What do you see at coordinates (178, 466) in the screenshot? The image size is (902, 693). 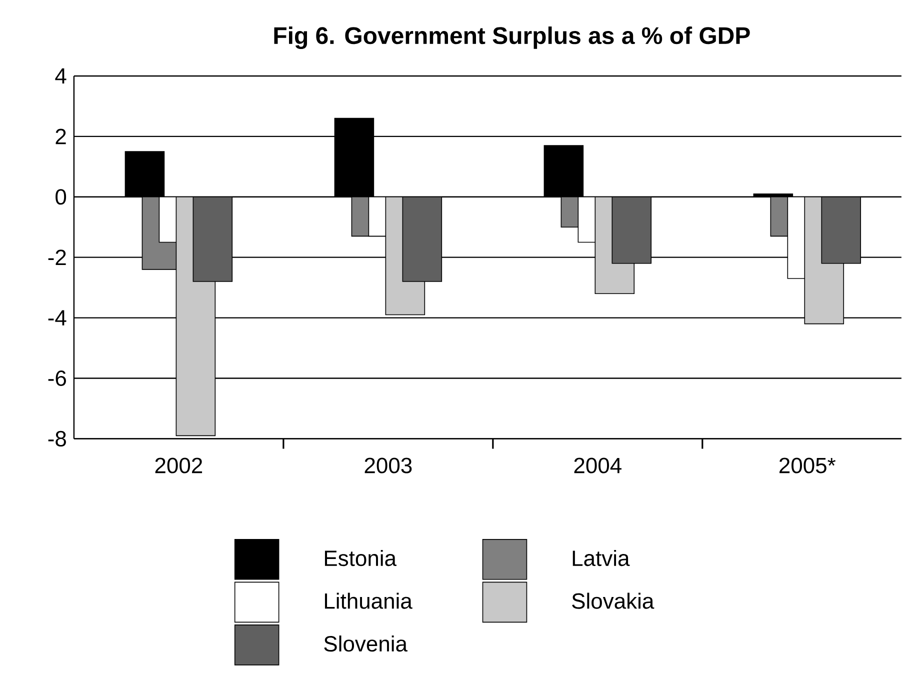 I see `x-tick-label: 2002` at bounding box center [178, 466].